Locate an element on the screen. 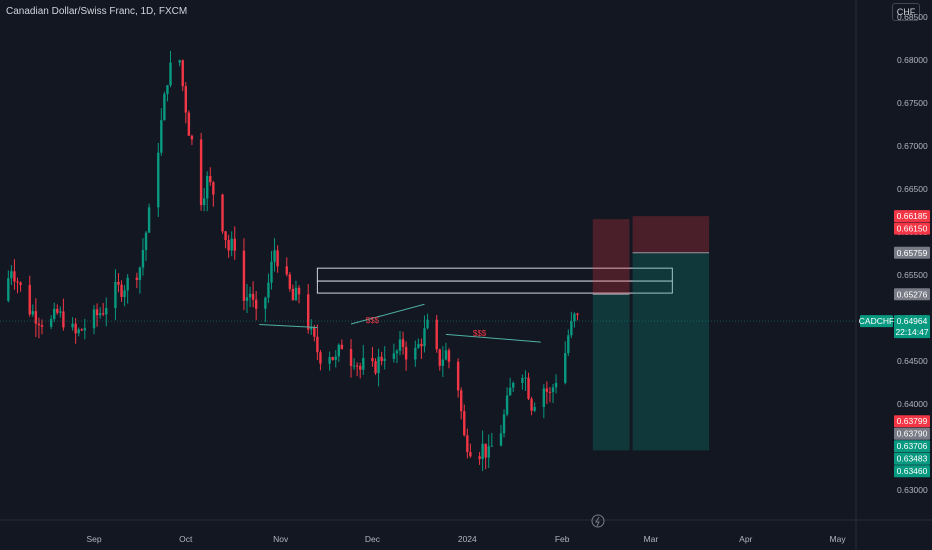 The width and height of the screenshot is (932, 550). x-tick-label: Sep is located at coordinates (93, 539).